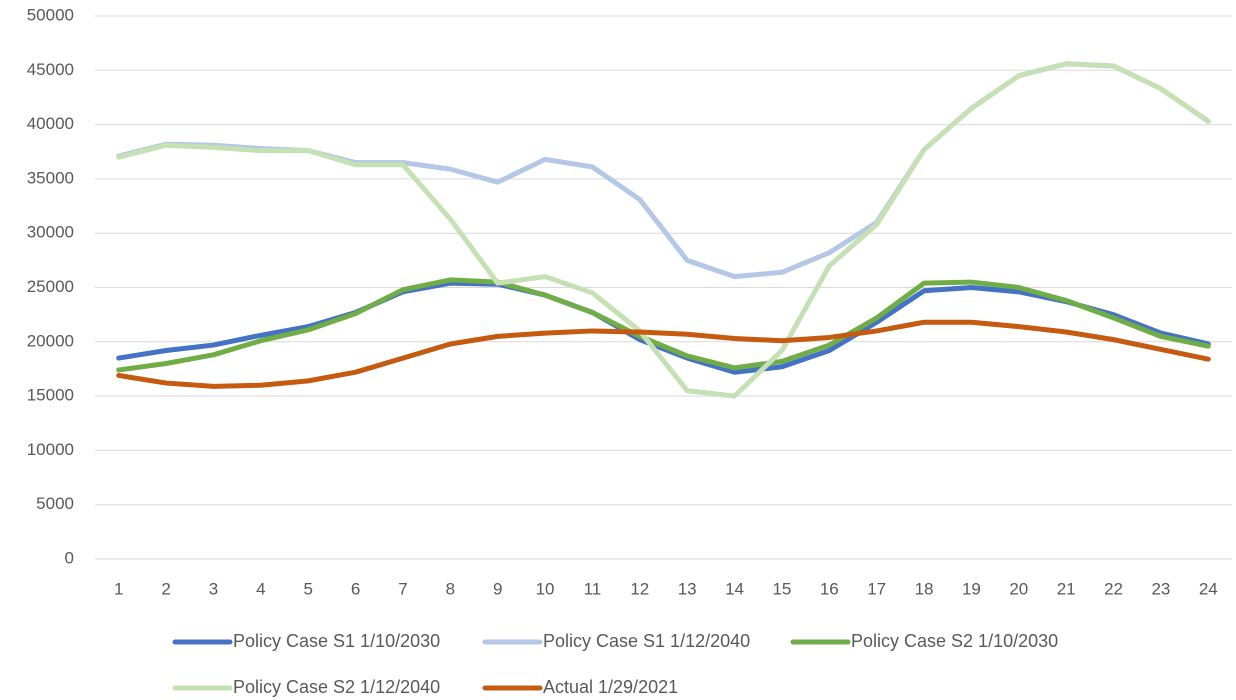  Describe the element at coordinates (69, 557) in the screenshot. I see `y-tick-label: 0` at that location.